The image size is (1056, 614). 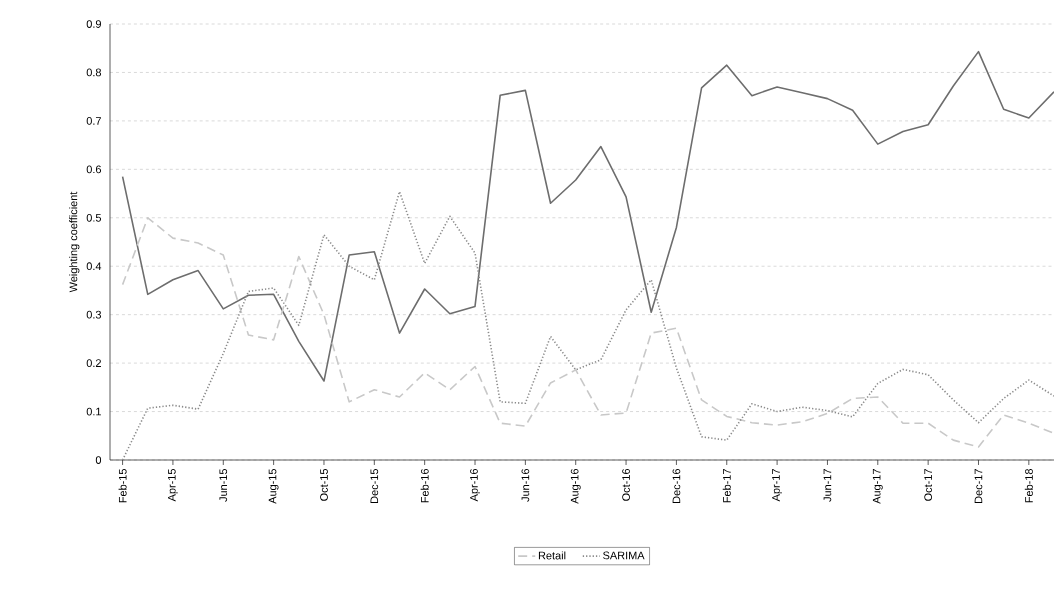 What do you see at coordinates (94, 169) in the screenshot?
I see `y-tick-label: 0.6` at bounding box center [94, 169].